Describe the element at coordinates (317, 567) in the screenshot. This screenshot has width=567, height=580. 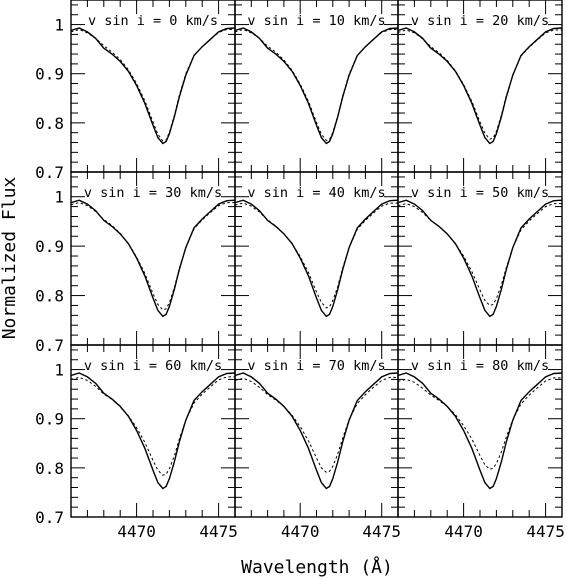
I see `x-axis-label: Wavelength (Å)` at that location.